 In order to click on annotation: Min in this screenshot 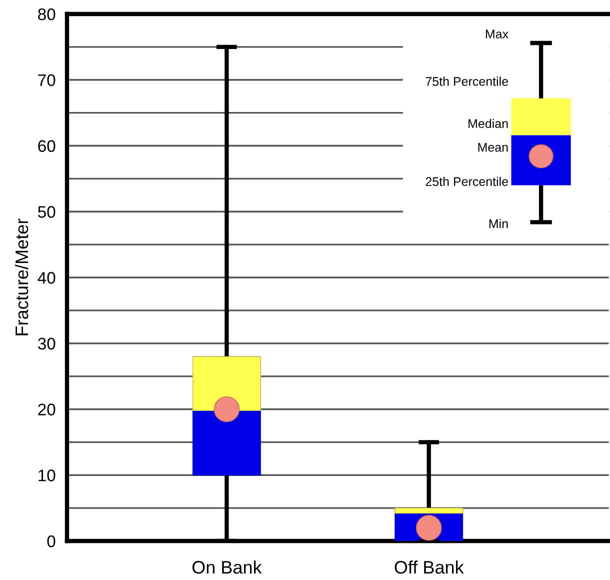, I will do `click(498, 223)`.